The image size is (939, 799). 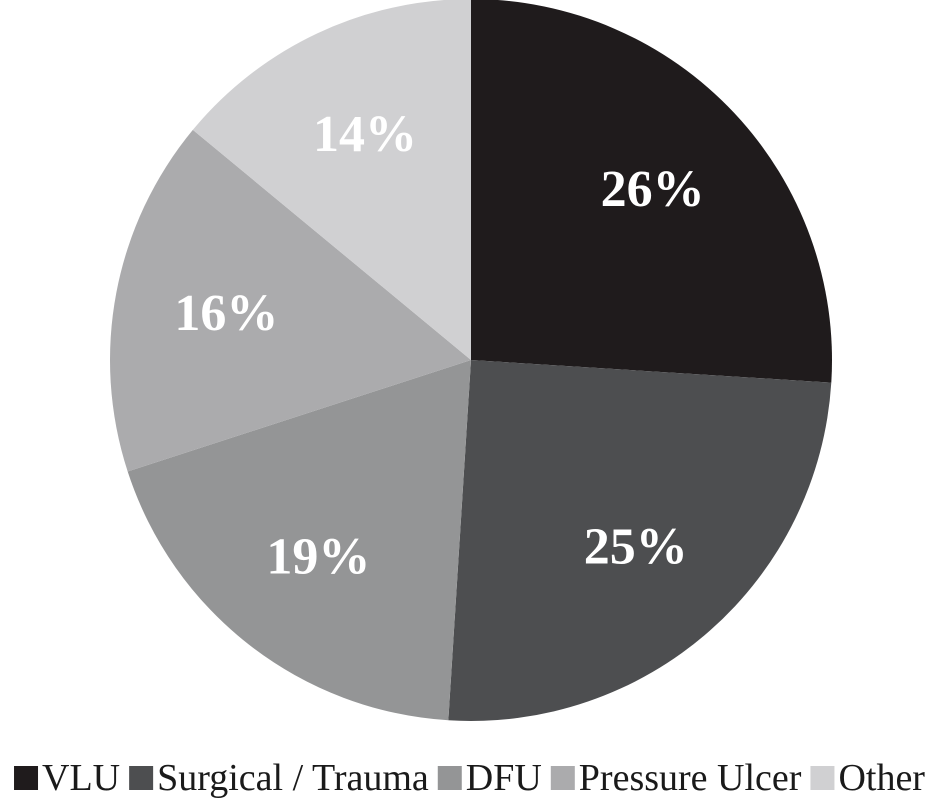 What do you see at coordinates (881, 778) in the screenshot?
I see `legend-label-other: Other` at bounding box center [881, 778].